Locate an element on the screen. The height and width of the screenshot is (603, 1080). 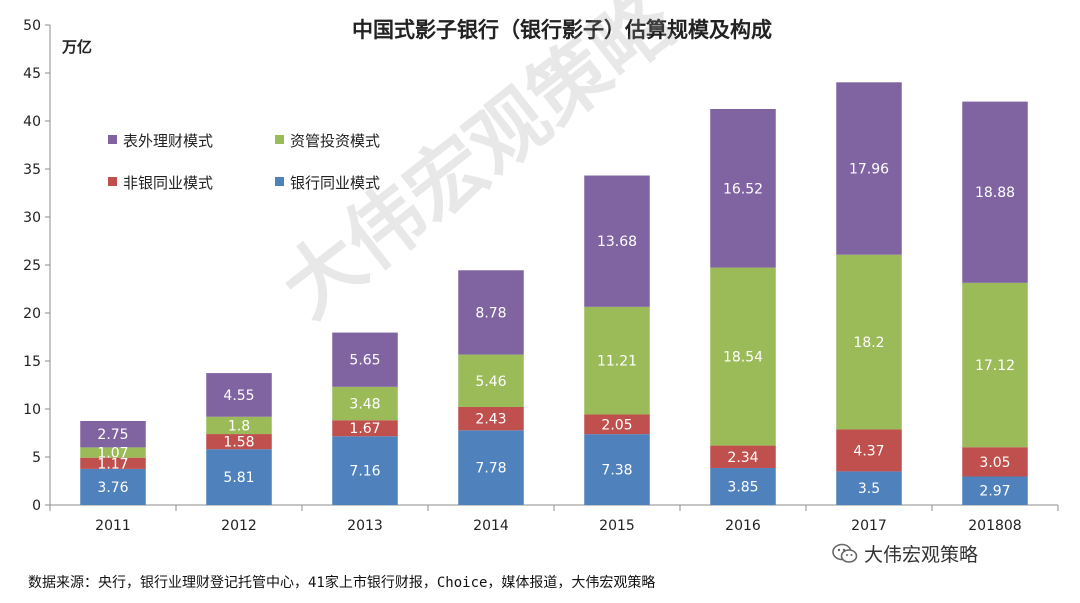
y-tick-label: 30 is located at coordinates (32, 218).